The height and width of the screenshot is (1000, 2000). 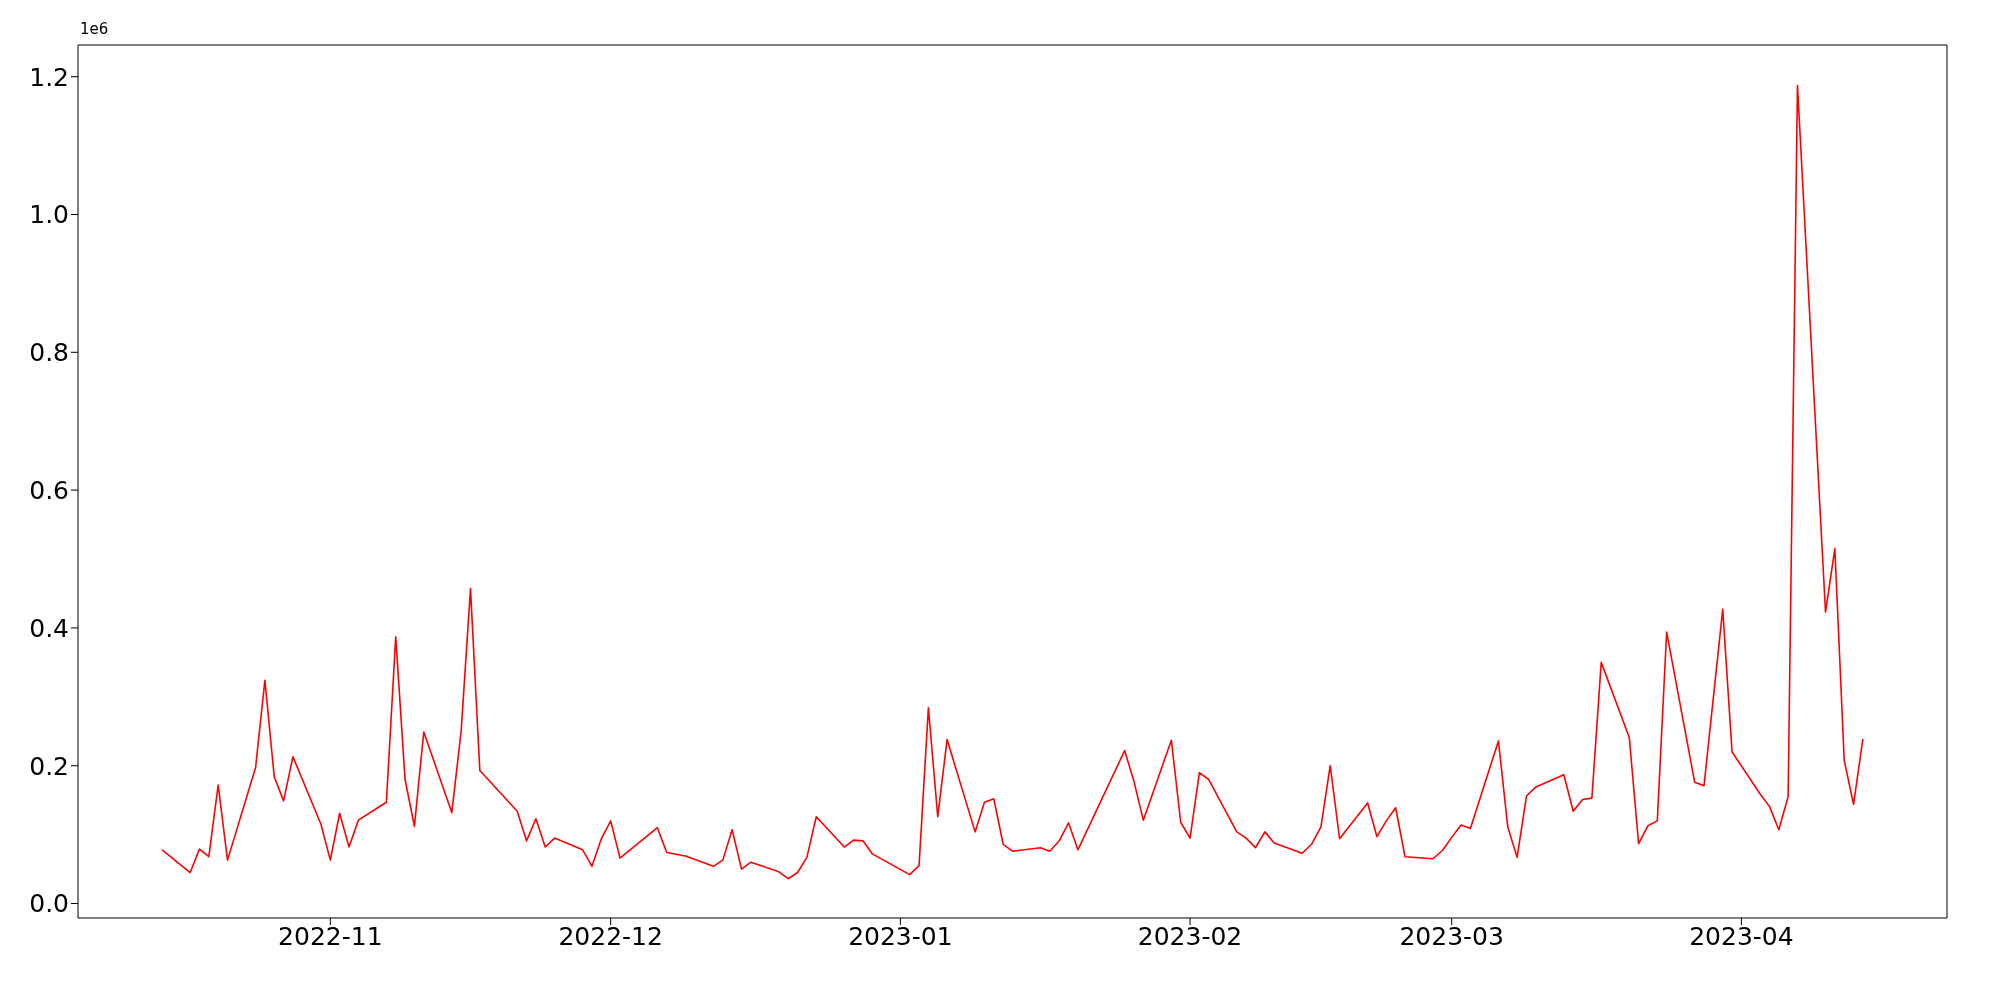 I want to click on x-tick-label: 2023-02, so click(x=1190, y=936).